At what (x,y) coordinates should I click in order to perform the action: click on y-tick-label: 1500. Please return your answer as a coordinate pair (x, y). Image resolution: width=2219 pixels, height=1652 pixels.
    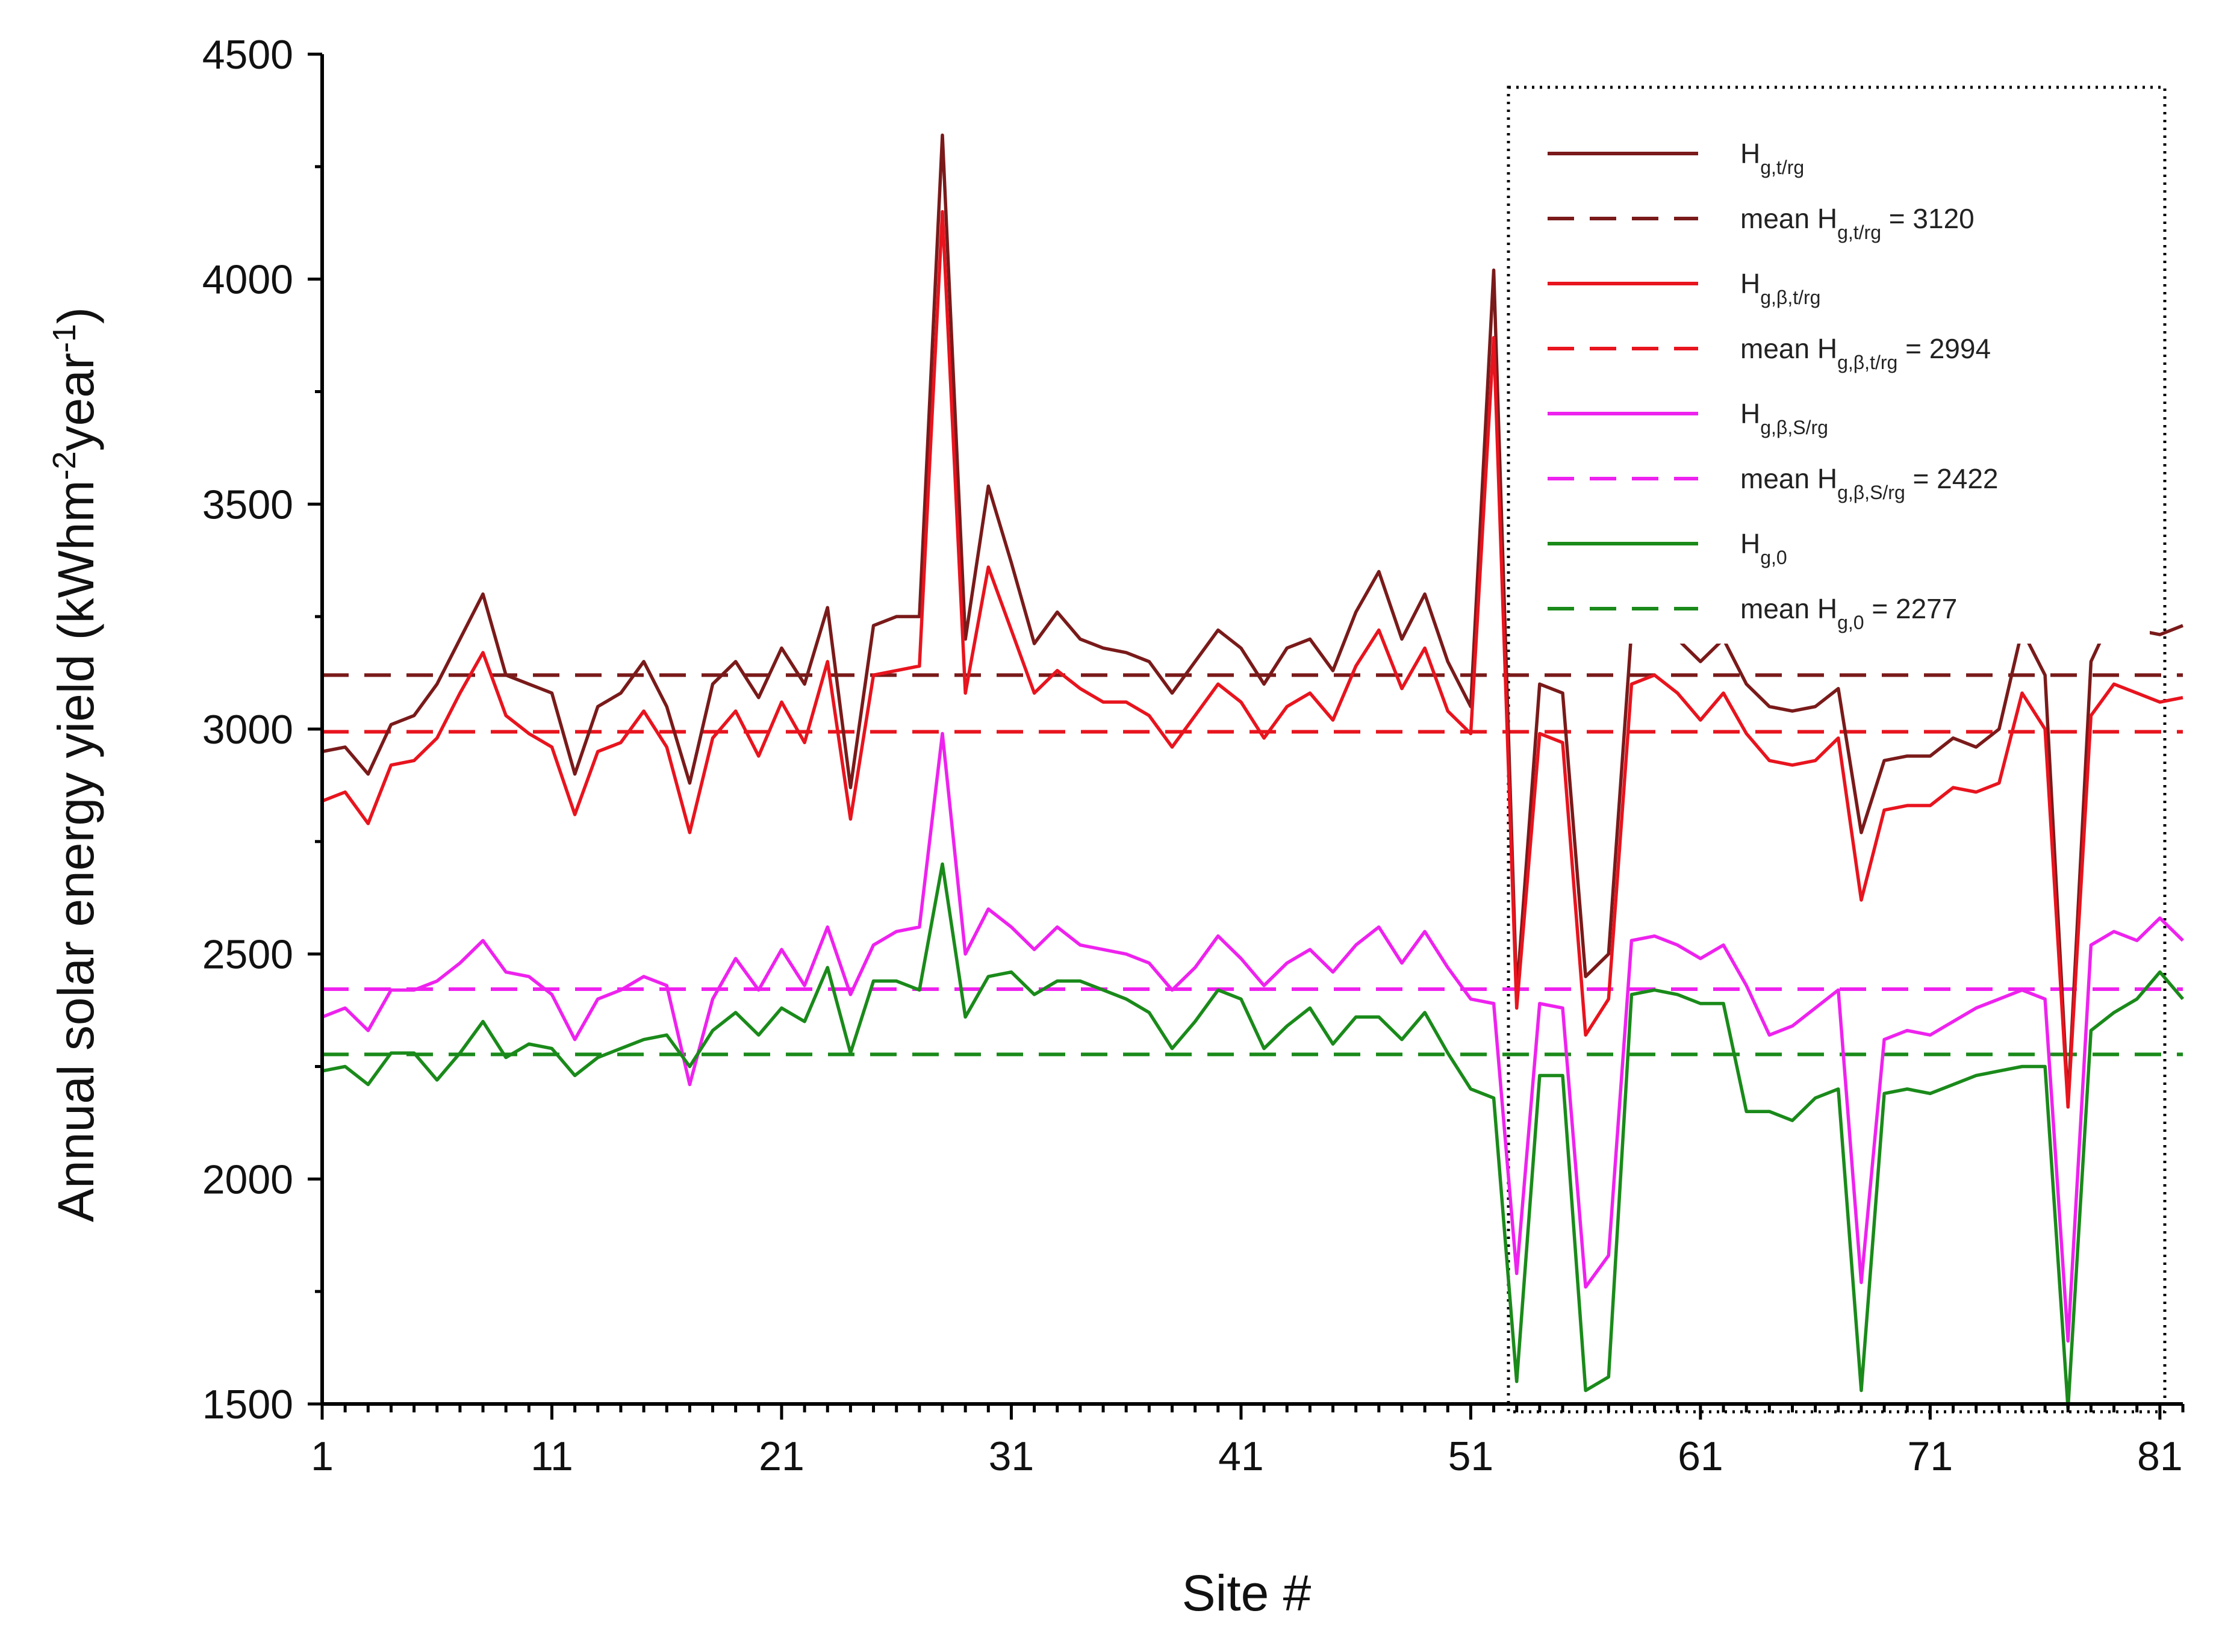
    Looking at the image, I should click on (247, 1405).